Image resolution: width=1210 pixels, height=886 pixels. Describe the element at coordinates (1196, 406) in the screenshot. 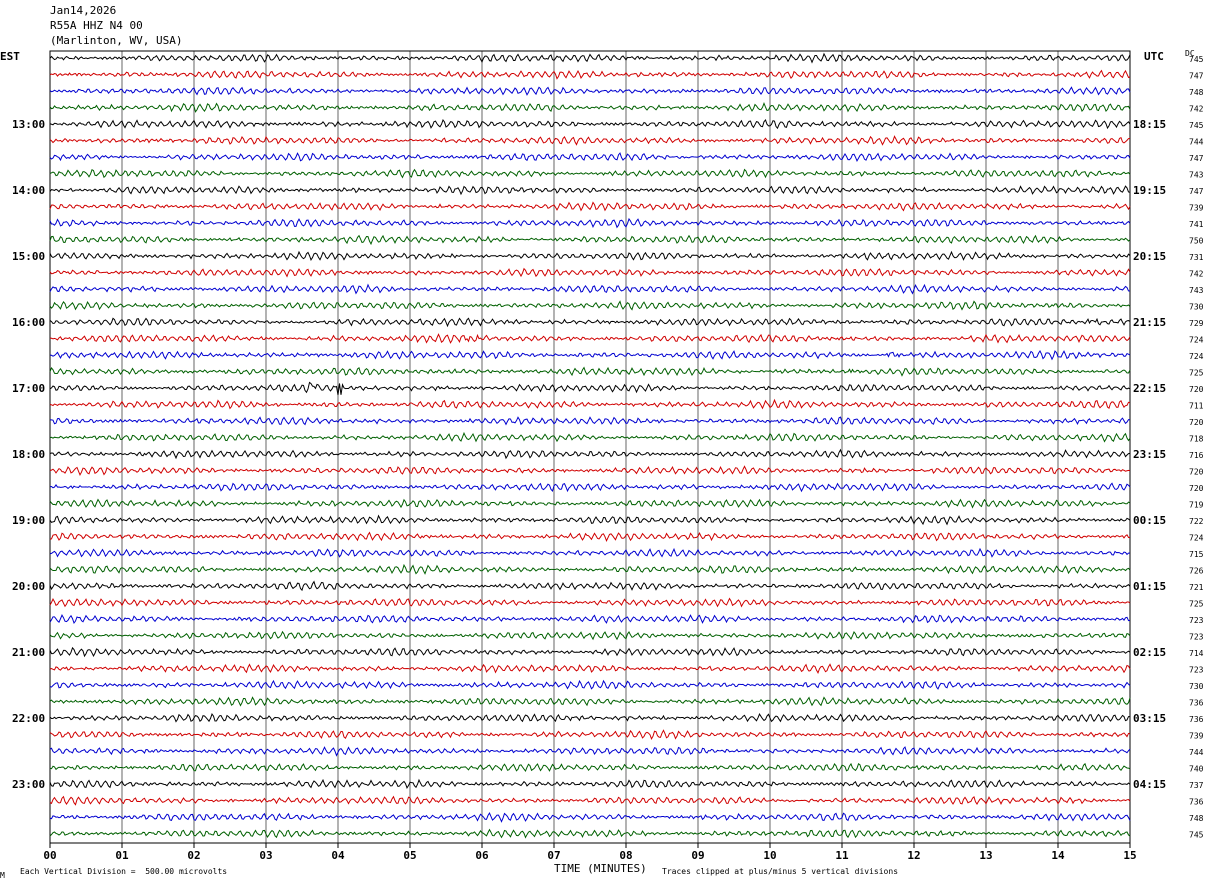

I see `dc-offset-label: 711` at that location.